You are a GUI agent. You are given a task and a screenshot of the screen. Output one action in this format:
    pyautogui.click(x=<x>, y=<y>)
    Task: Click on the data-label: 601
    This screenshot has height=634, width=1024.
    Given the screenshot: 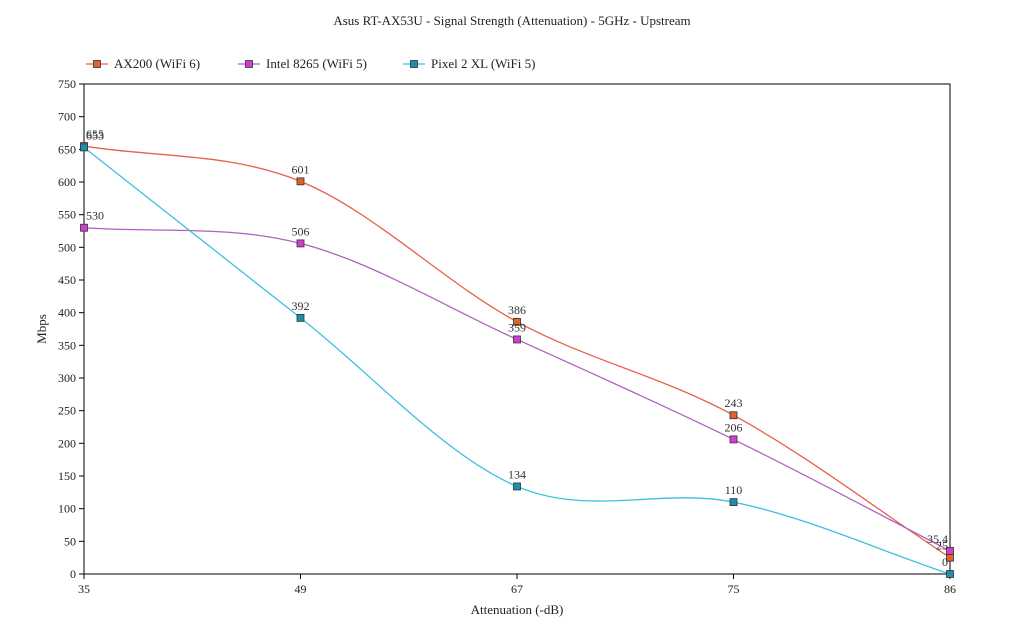 What is the action you would take?
    pyautogui.click(x=301, y=169)
    